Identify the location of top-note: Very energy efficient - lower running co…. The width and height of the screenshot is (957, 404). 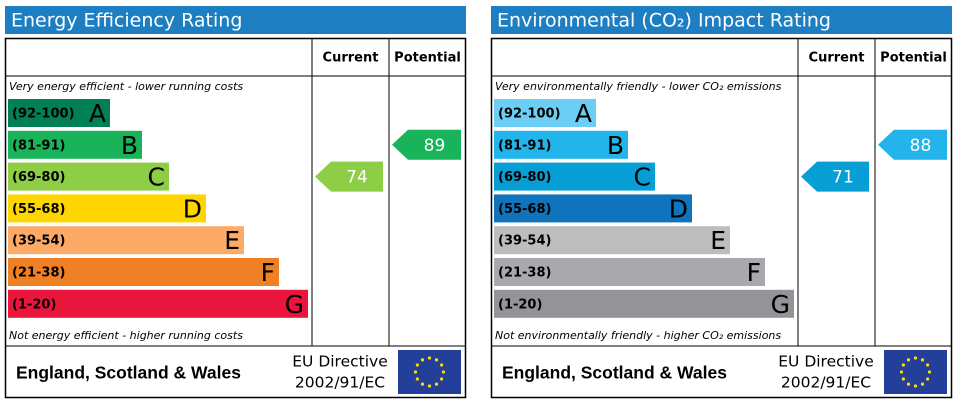
(126, 86).